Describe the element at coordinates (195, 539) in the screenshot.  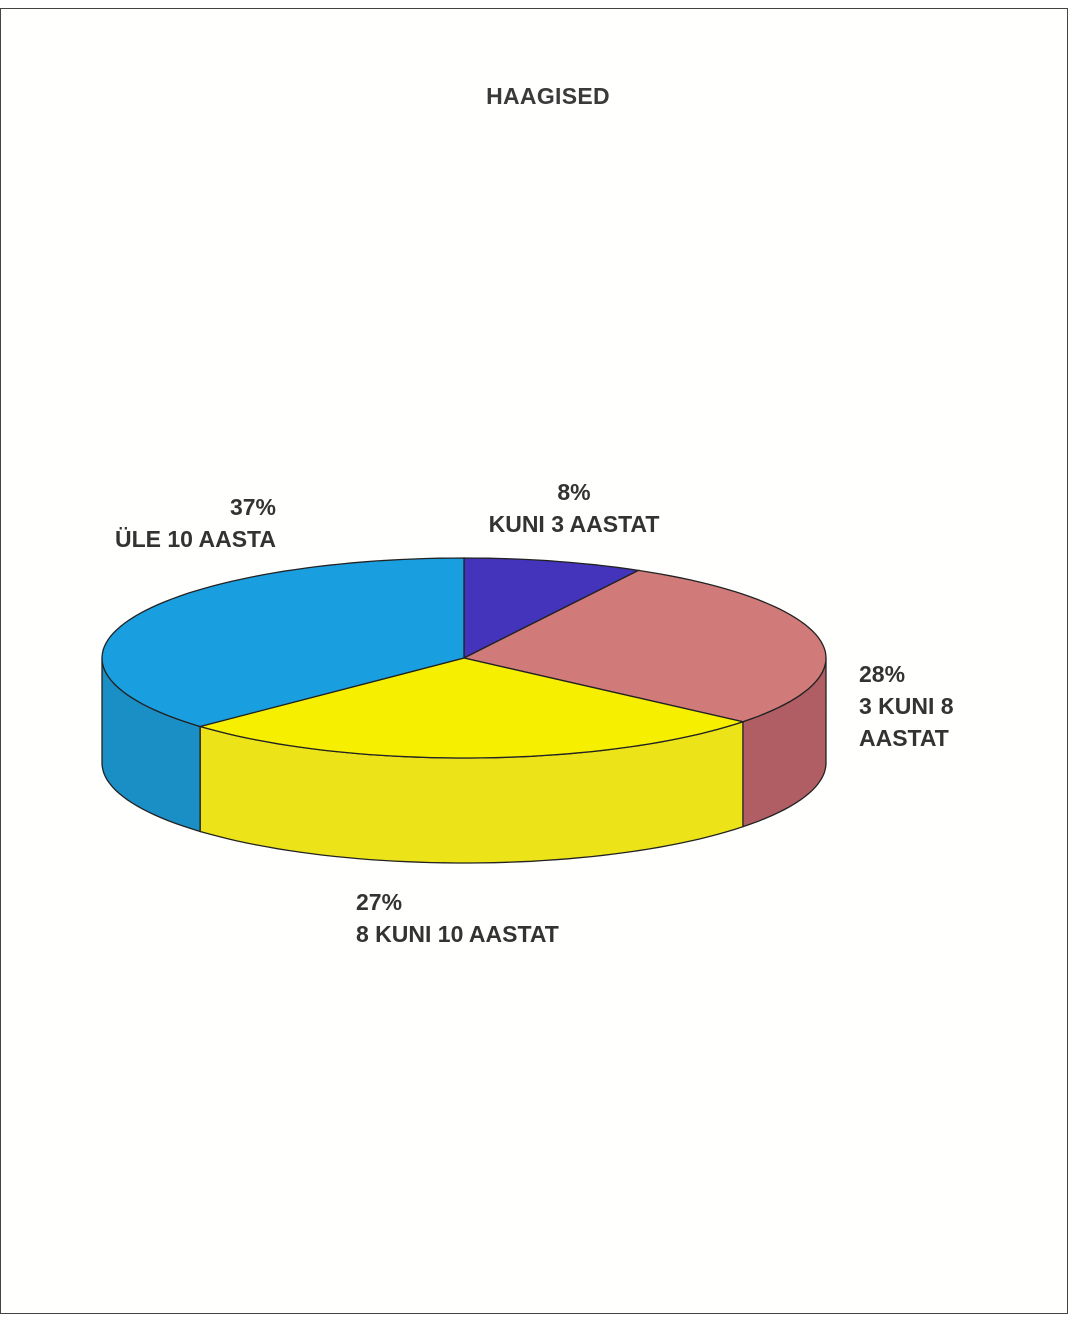
I see `slice-name: ÜLE 10 AASTA` at that location.